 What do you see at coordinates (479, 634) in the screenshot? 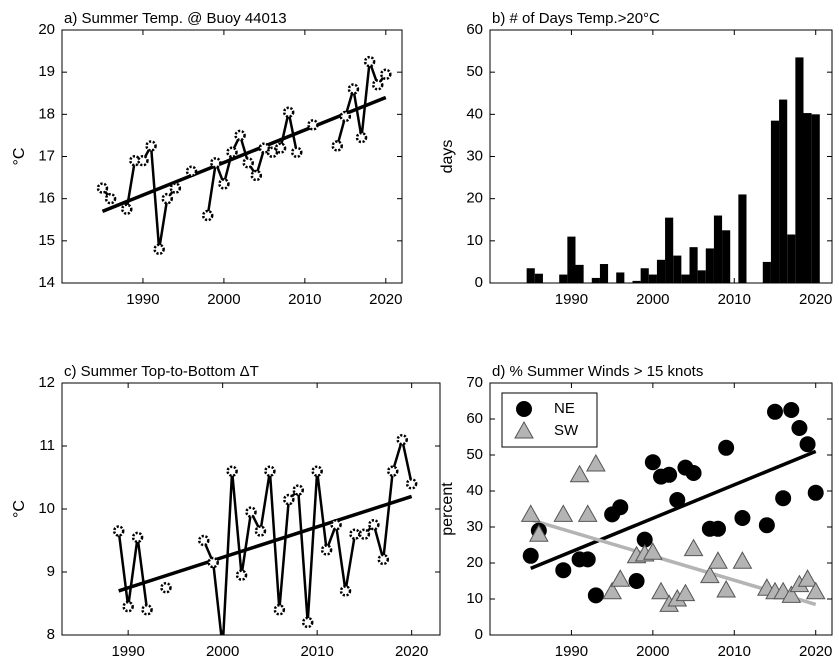
I see `y-tick-label: 0` at bounding box center [479, 634].